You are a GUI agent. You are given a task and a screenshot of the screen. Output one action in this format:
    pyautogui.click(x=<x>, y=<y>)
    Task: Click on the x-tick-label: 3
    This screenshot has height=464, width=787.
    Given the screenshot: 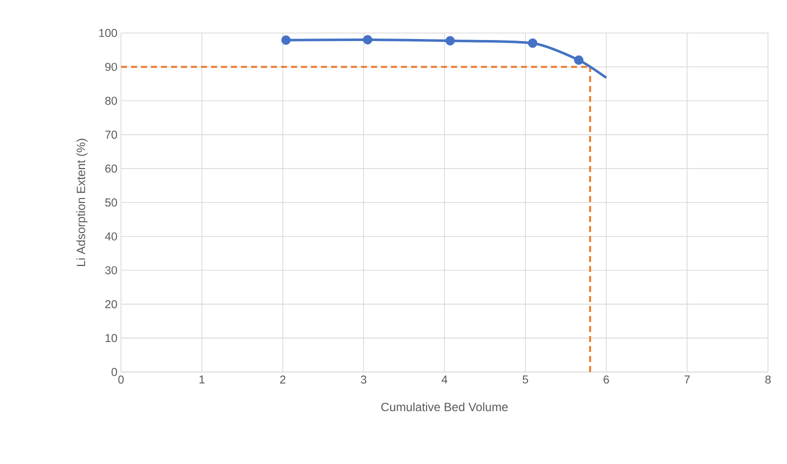 What is the action you would take?
    pyautogui.click(x=363, y=380)
    